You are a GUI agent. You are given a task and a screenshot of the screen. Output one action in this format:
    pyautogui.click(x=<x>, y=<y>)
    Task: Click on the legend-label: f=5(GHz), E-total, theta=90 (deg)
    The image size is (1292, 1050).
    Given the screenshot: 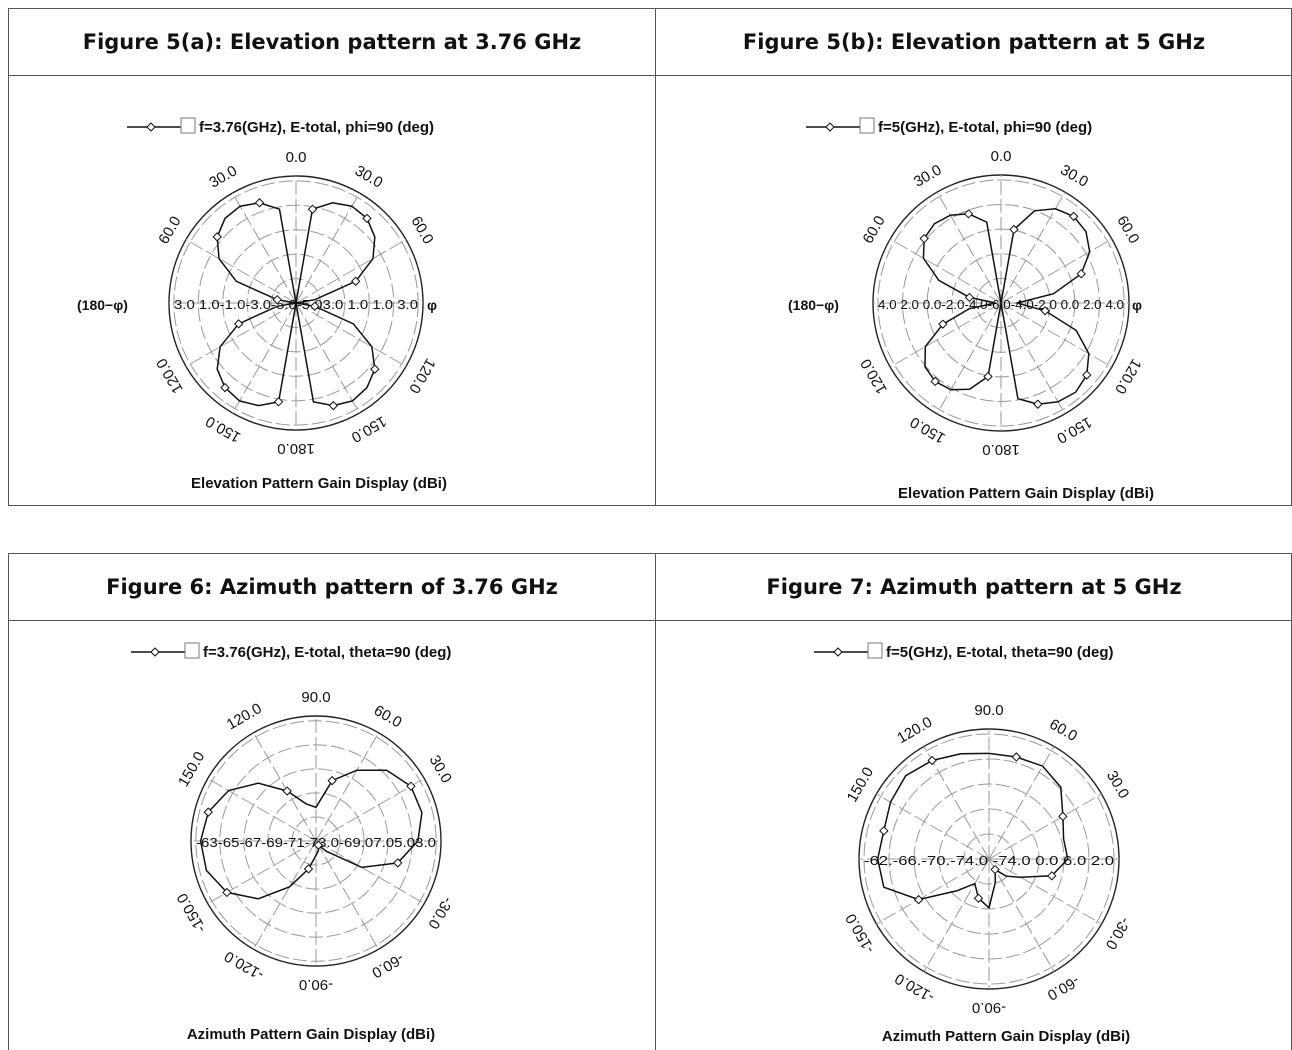 What is the action you would take?
    pyautogui.click(x=1000, y=652)
    